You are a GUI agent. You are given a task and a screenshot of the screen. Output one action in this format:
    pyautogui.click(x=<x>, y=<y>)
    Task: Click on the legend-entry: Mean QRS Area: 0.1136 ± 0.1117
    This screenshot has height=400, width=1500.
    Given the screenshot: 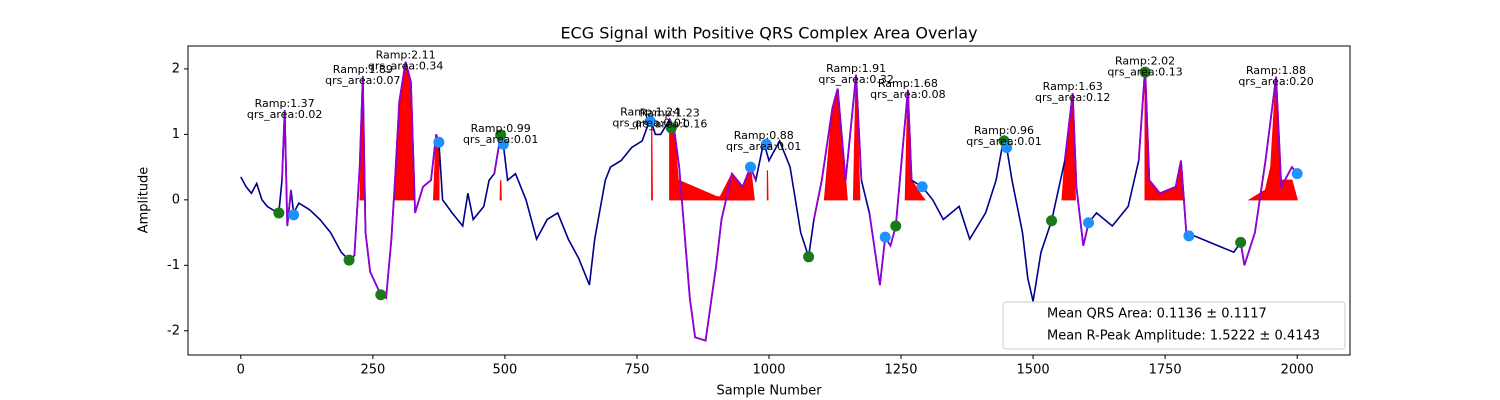 What is the action you would take?
    pyautogui.click(x=1157, y=314)
    